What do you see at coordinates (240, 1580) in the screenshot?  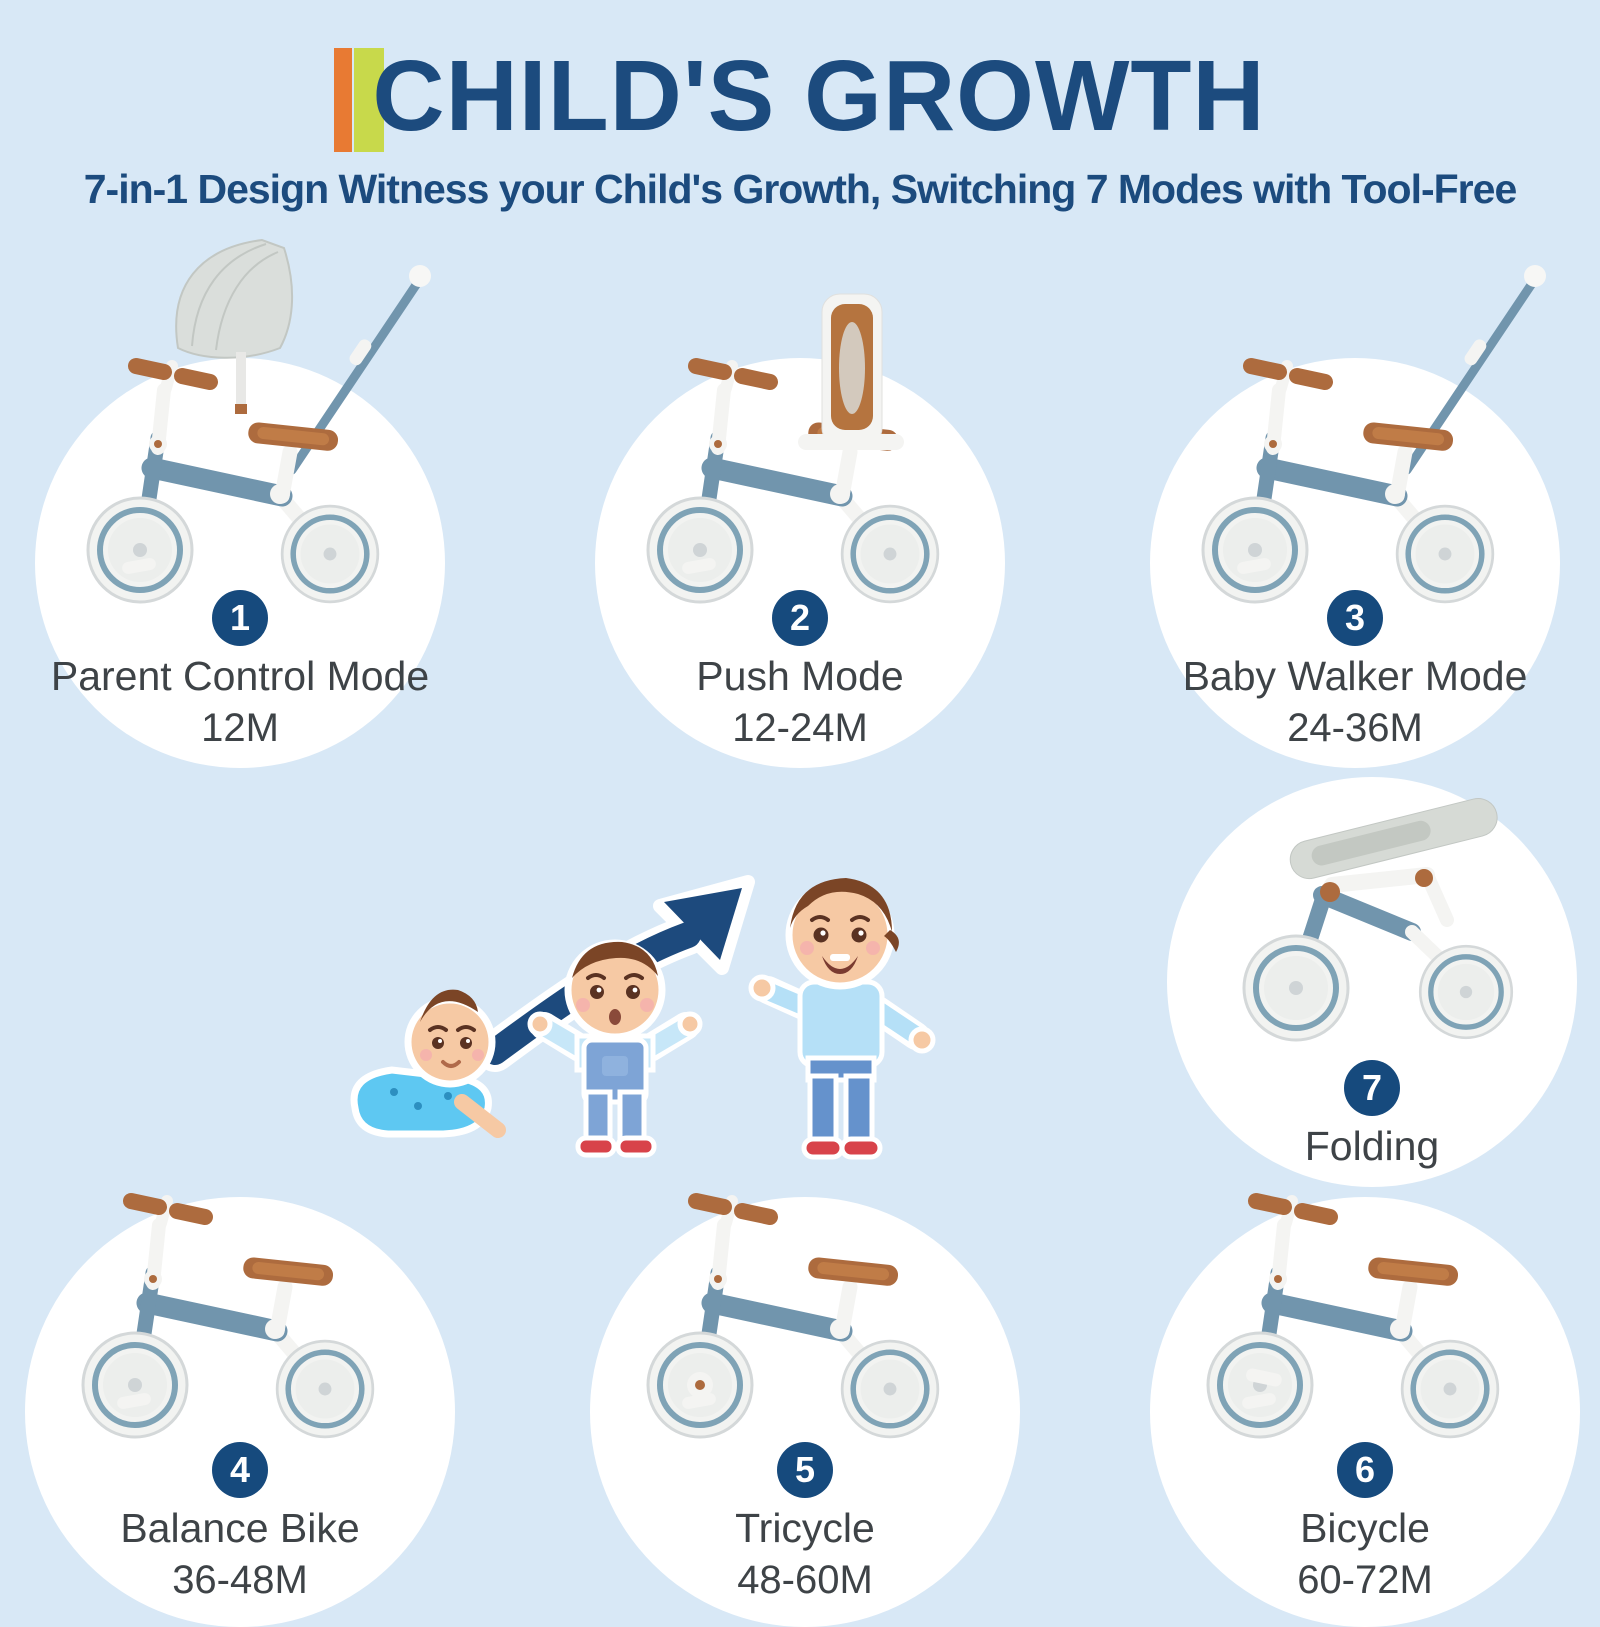 I see `mode-4-age: 36-48M` at bounding box center [240, 1580].